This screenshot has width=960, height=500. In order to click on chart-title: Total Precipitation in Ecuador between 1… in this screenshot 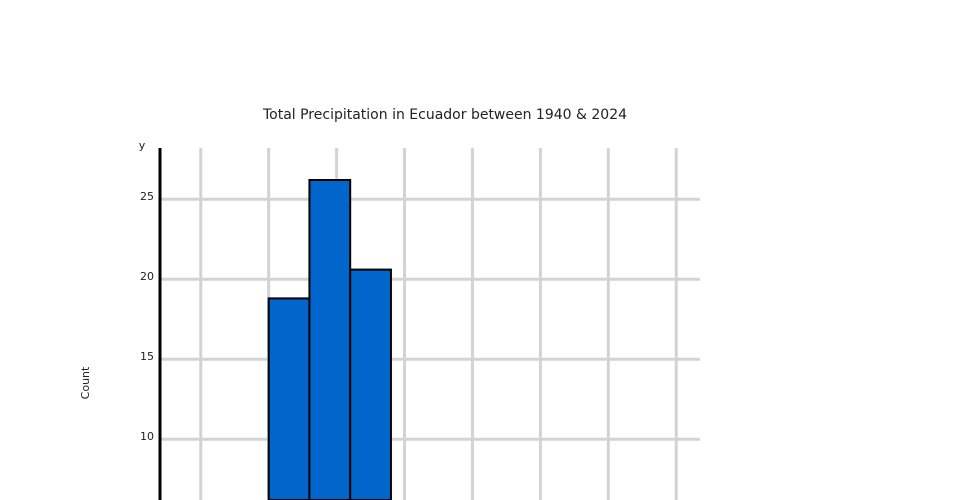, I will do `click(444, 115)`.